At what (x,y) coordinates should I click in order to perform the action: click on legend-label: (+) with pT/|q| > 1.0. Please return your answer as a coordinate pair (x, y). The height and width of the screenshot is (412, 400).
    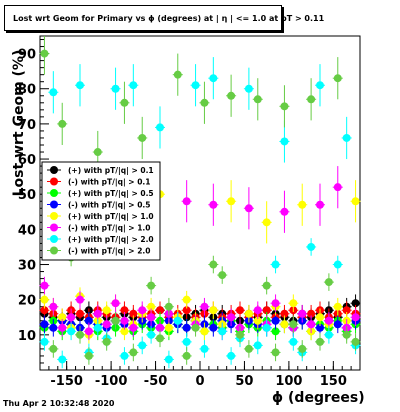
    Looking at the image, I should click on (111, 217).